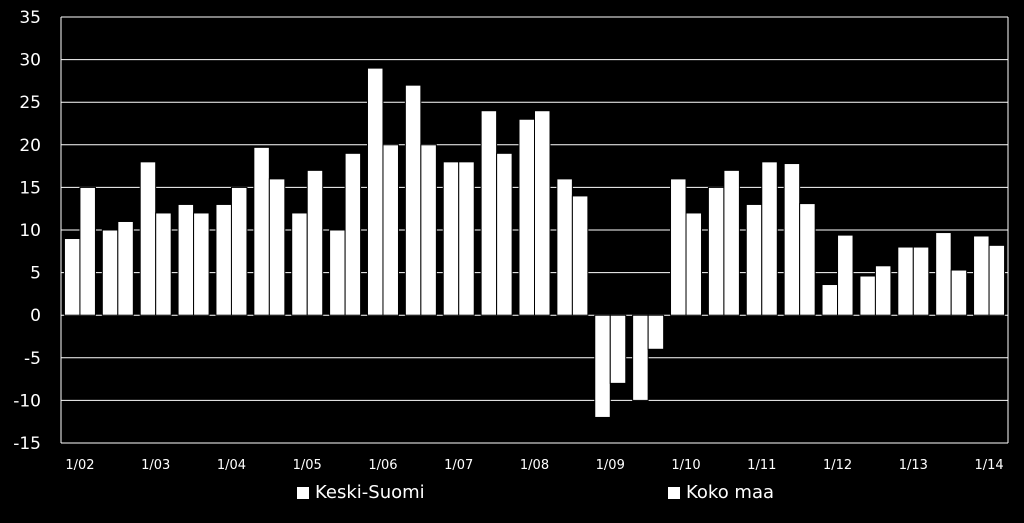  Describe the element at coordinates (35, 316) in the screenshot. I see `y-tick-label: 0` at that location.